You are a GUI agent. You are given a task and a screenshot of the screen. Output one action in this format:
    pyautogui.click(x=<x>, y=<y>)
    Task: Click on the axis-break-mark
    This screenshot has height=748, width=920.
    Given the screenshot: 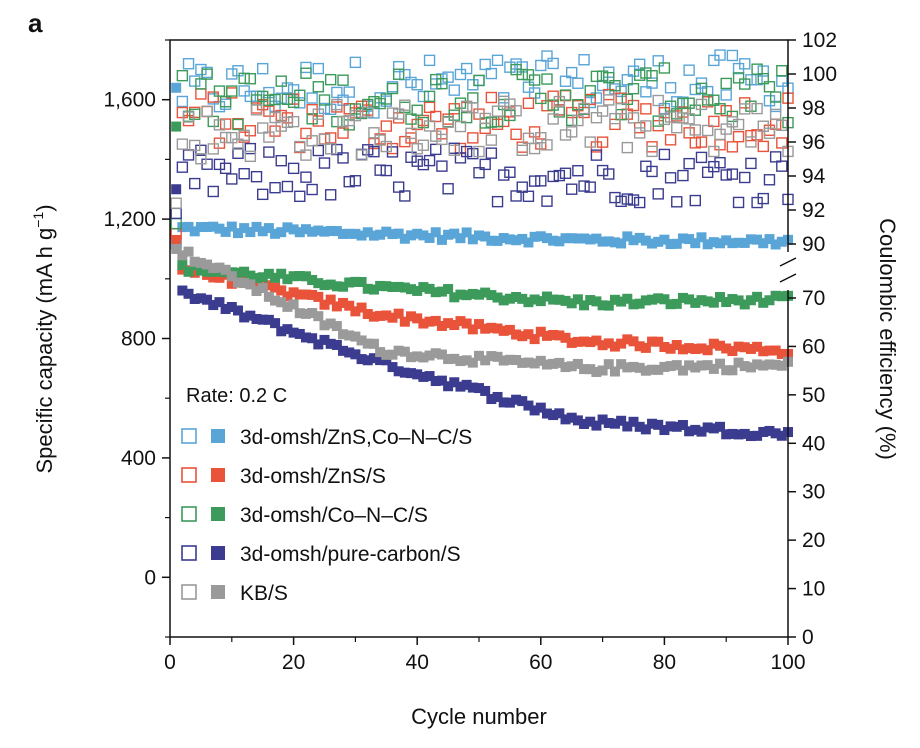 What is the action you would take?
    pyautogui.click(x=788, y=262)
    